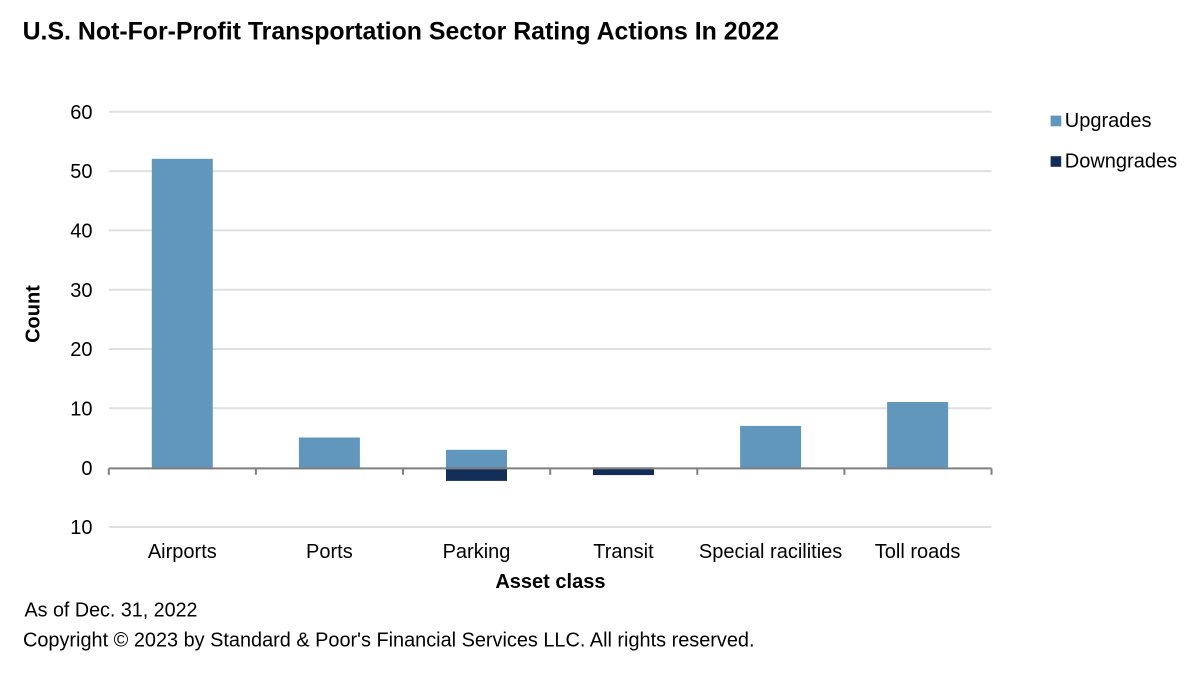 This screenshot has width=1198, height=674. Describe the element at coordinates (111, 611) in the screenshot. I see `svg-text: As of Dec. 31, 2022` at that location.